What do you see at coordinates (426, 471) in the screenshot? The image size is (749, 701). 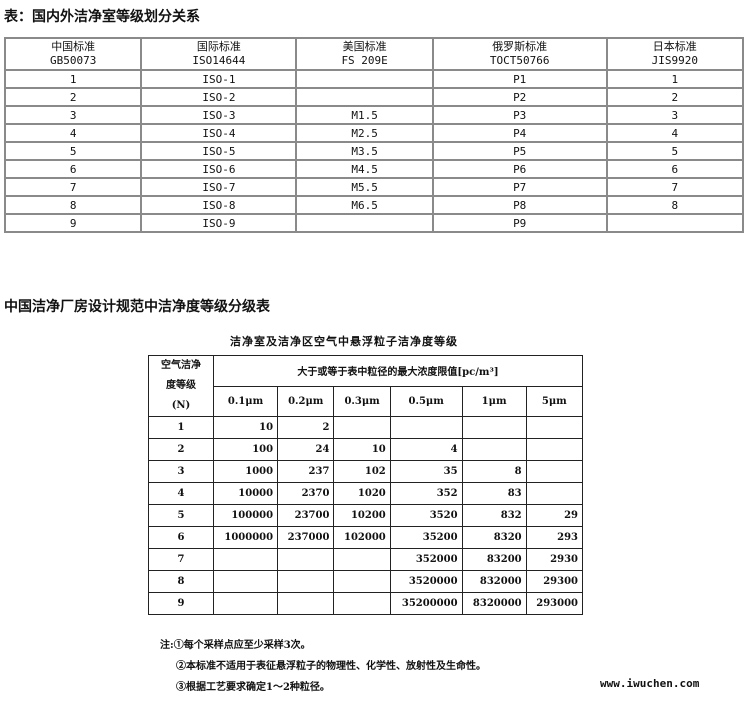 I see `limit-cell: 35` at bounding box center [426, 471].